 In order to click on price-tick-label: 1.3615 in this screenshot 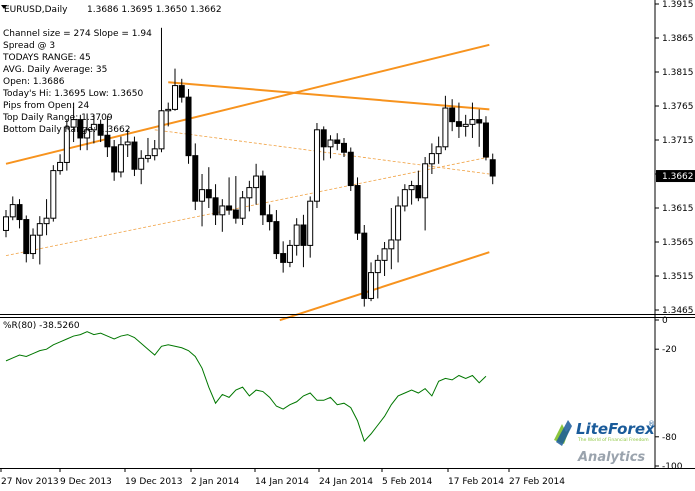, I will do `click(678, 209)`.